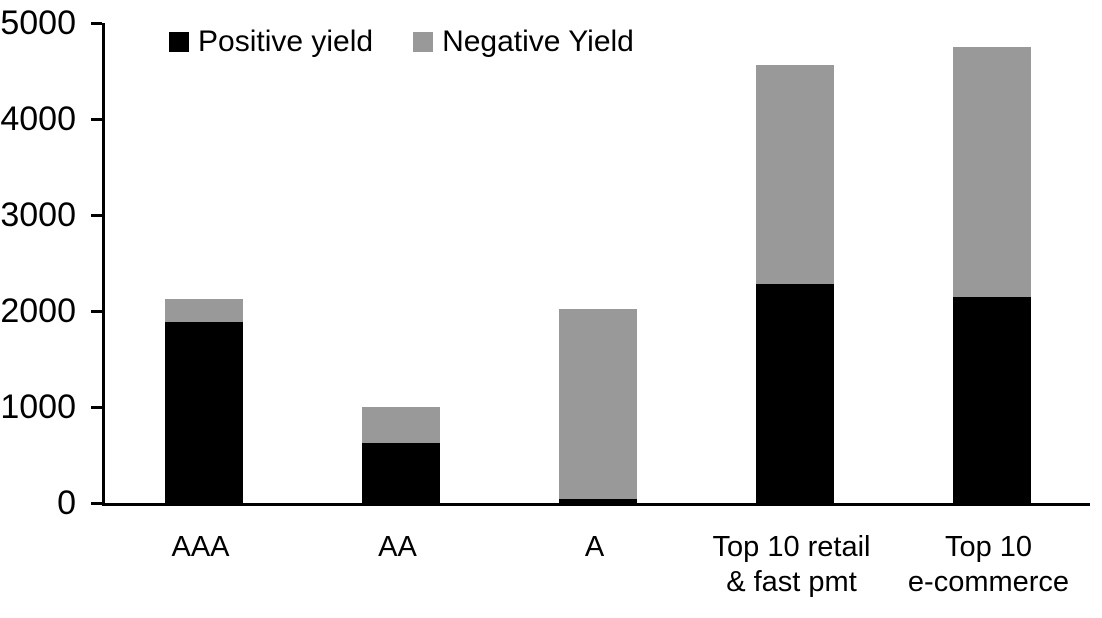 The image size is (1102, 618). What do you see at coordinates (66, 503) in the screenshot?
I see `y-tick-label: 0` at bounding box center [66, 503].